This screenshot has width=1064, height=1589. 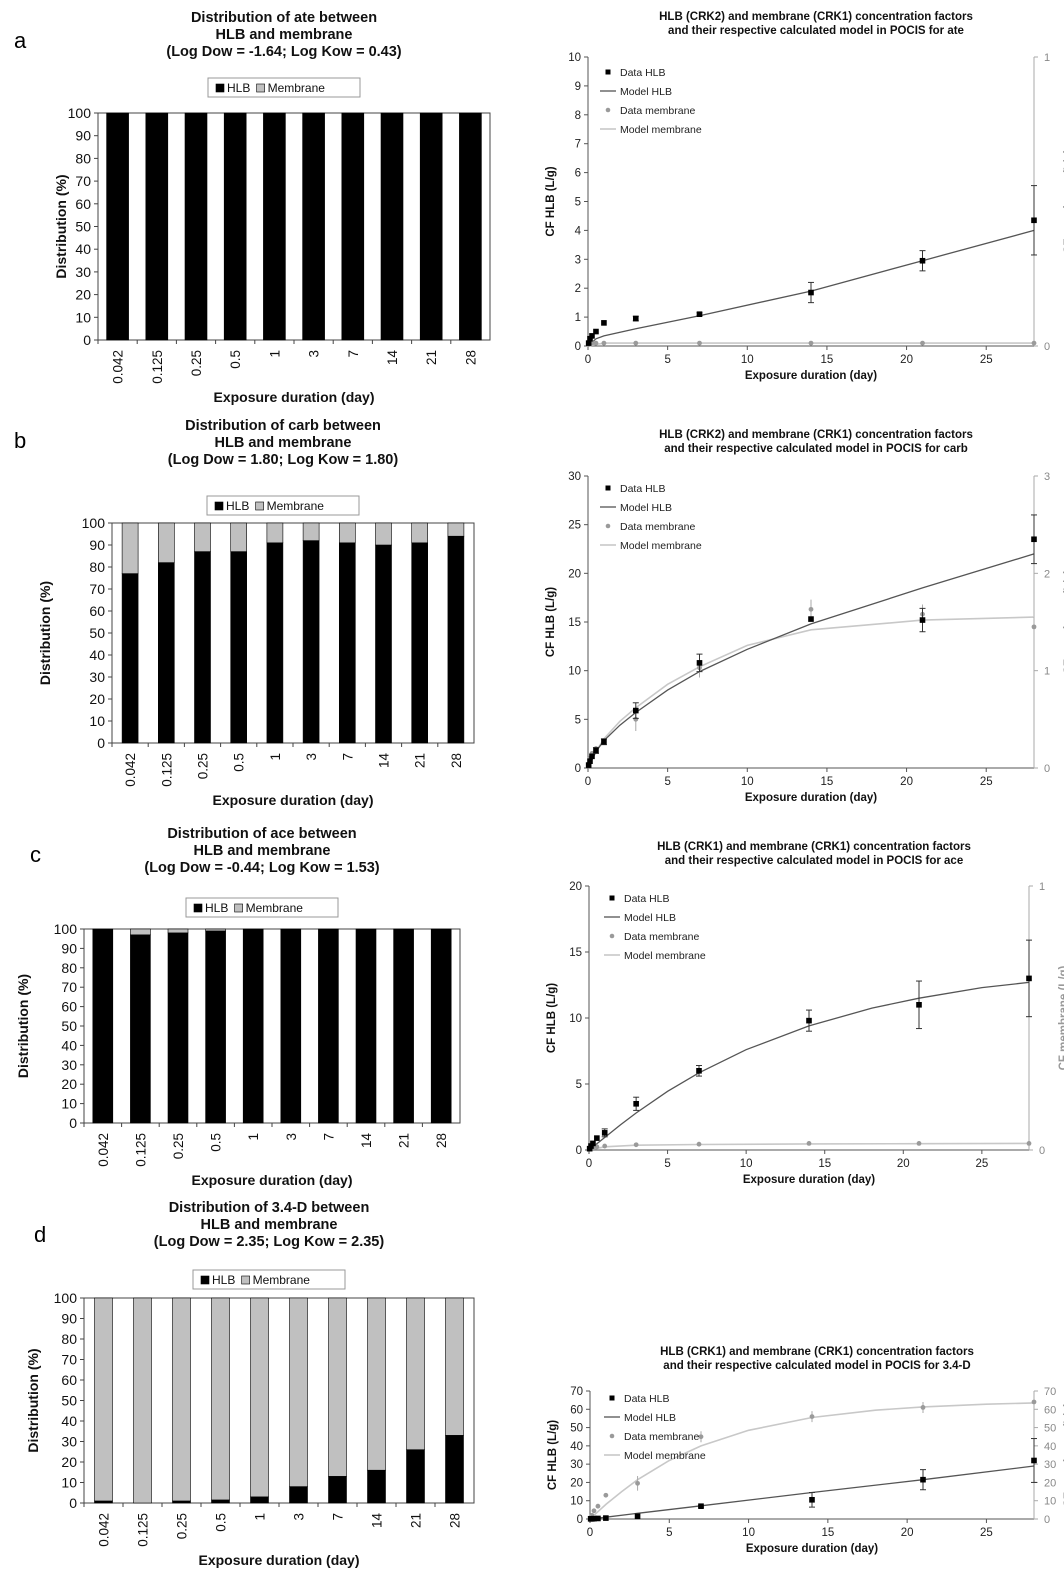 I want to click on chart-title-line: Distribution of 3.4-D between, so click(x=269, y=1208).